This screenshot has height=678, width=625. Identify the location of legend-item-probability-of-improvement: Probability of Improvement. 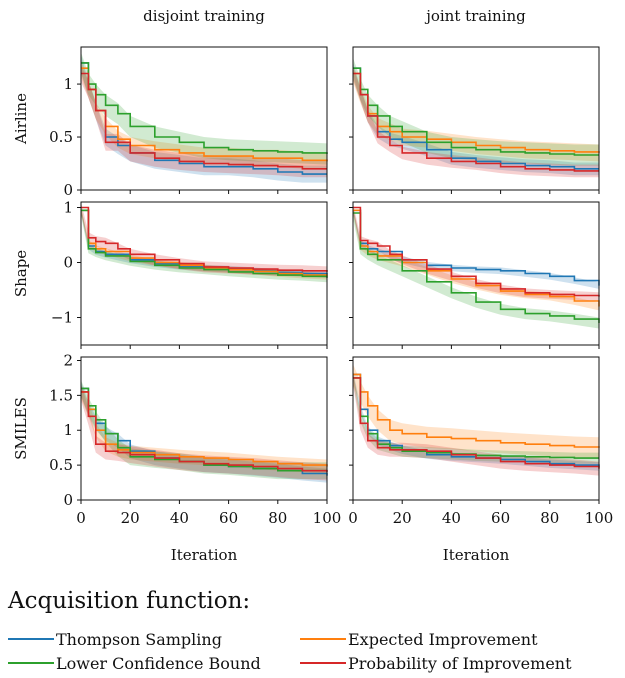
(436, 663).